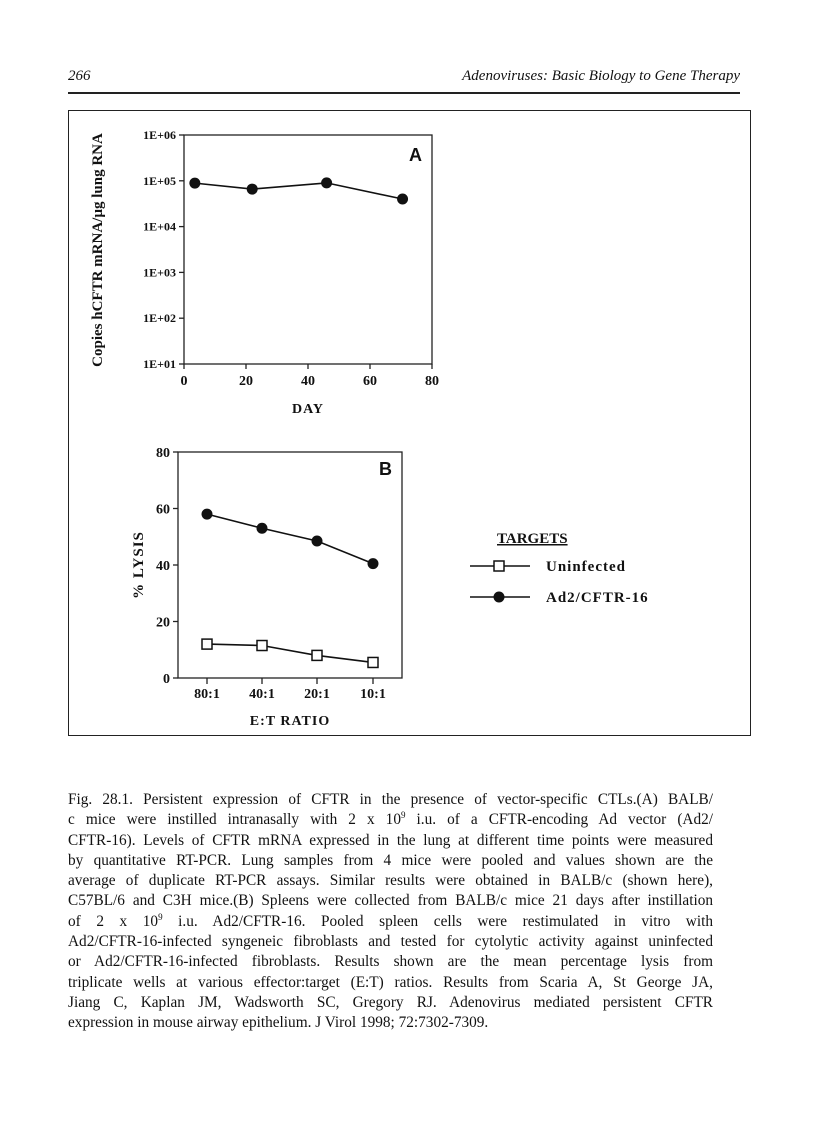  Describe the element at coordinates (159, 364) in the screenshot. I see `y-tick-label-a: 1E+01` at that location.